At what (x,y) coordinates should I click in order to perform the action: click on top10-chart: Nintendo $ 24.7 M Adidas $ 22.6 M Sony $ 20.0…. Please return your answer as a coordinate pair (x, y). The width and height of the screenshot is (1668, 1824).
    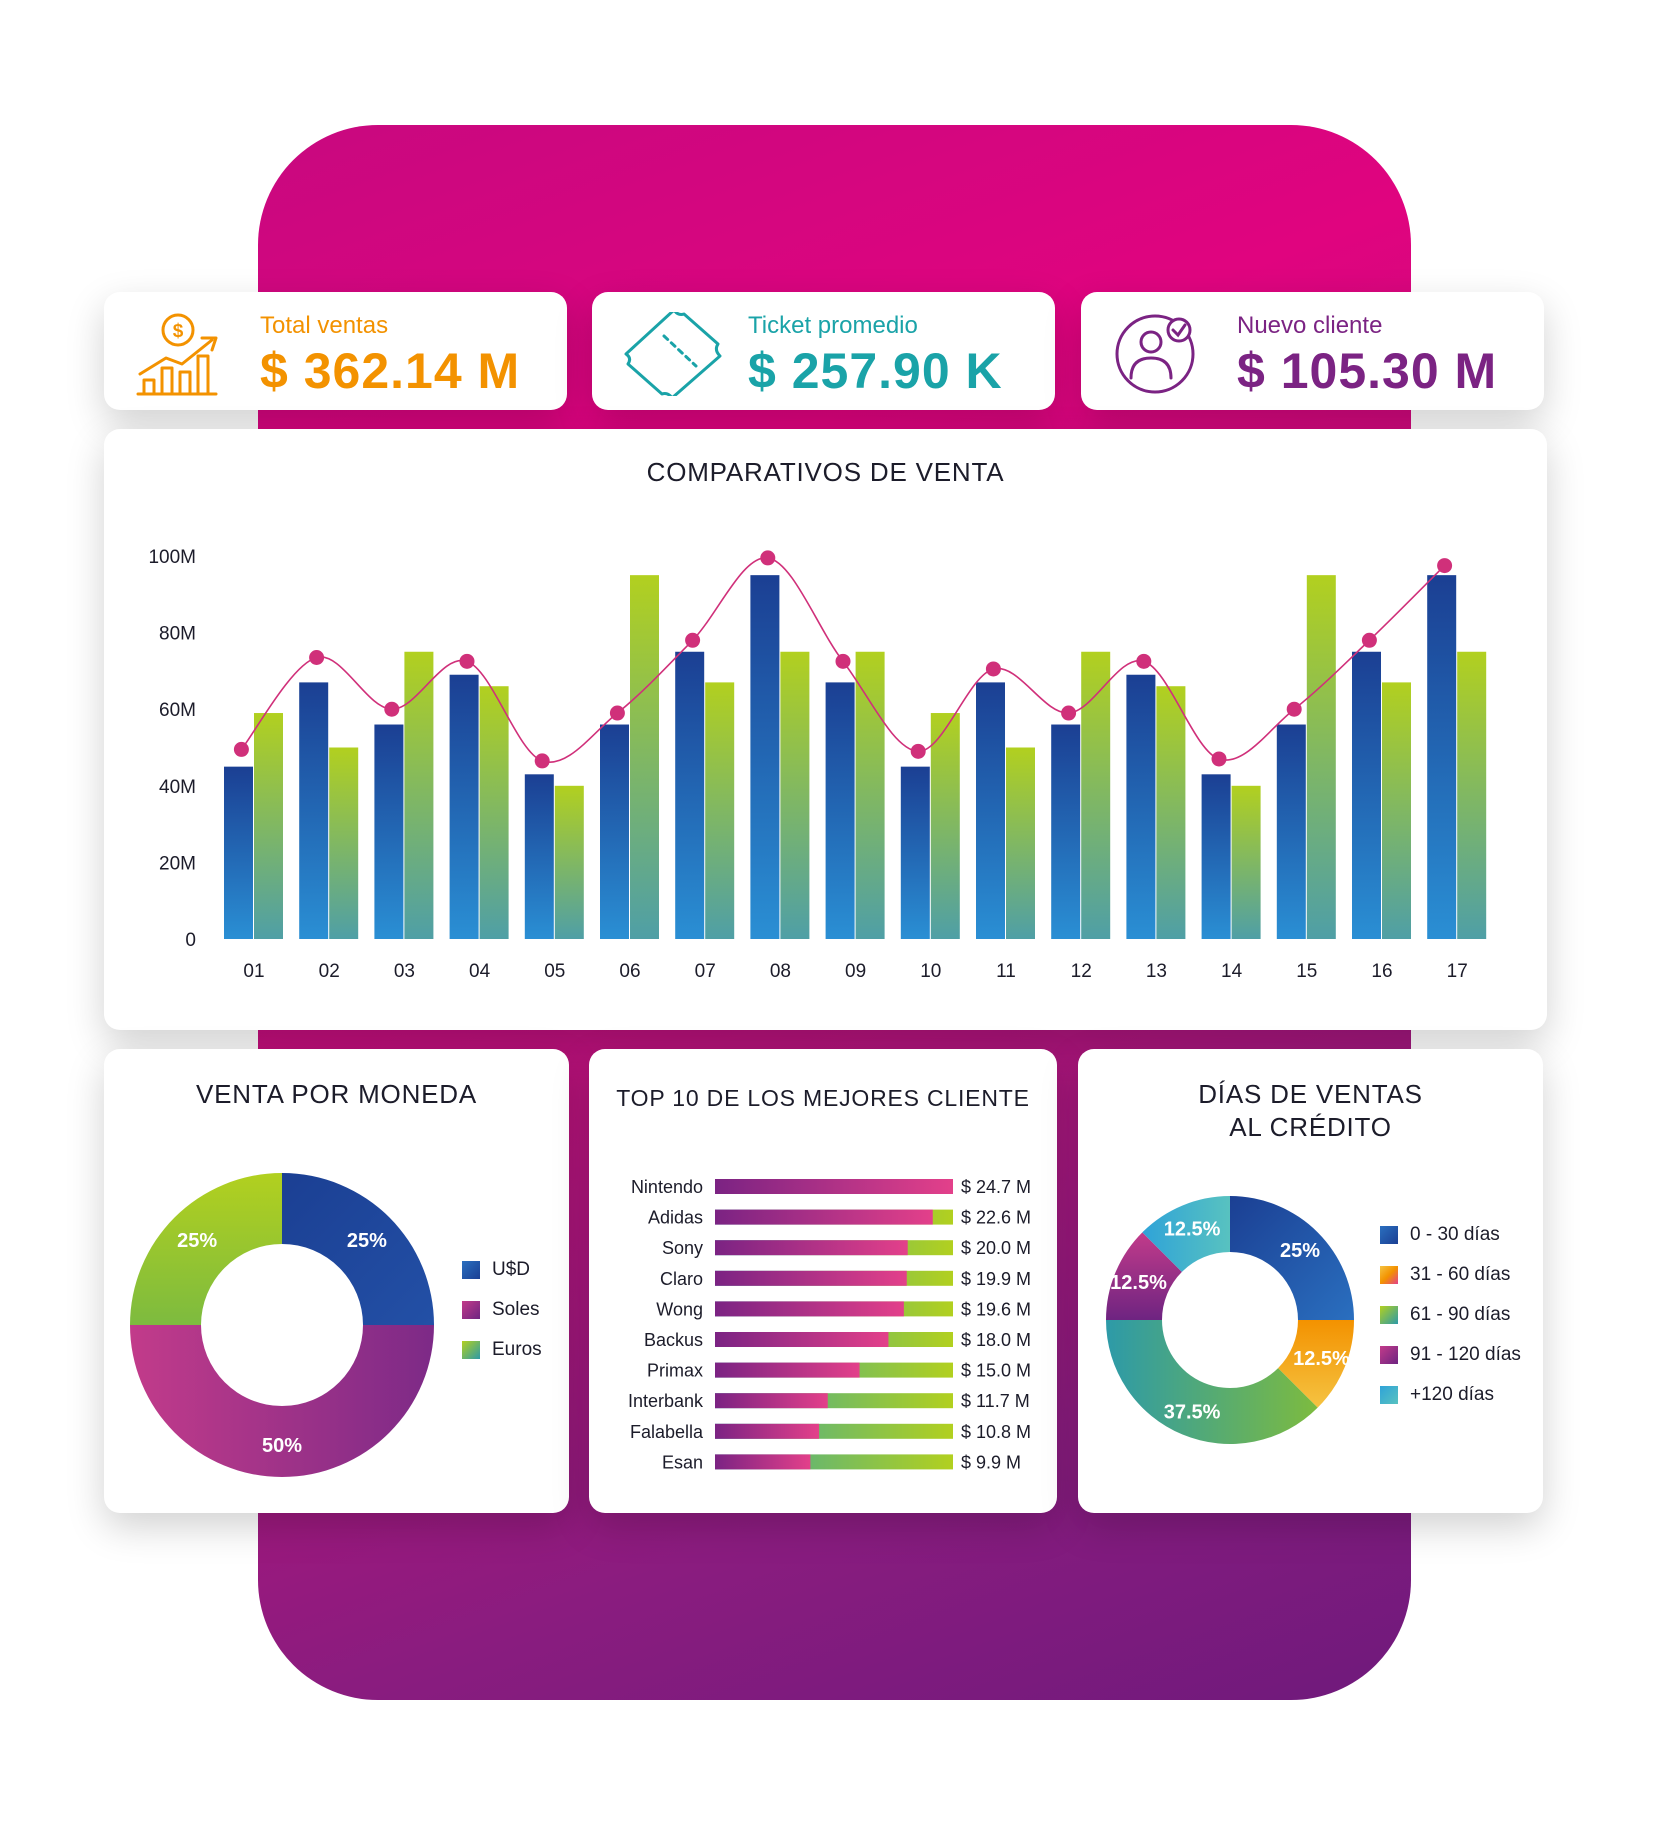
    Looking at the image, I should click on (829, 1324).